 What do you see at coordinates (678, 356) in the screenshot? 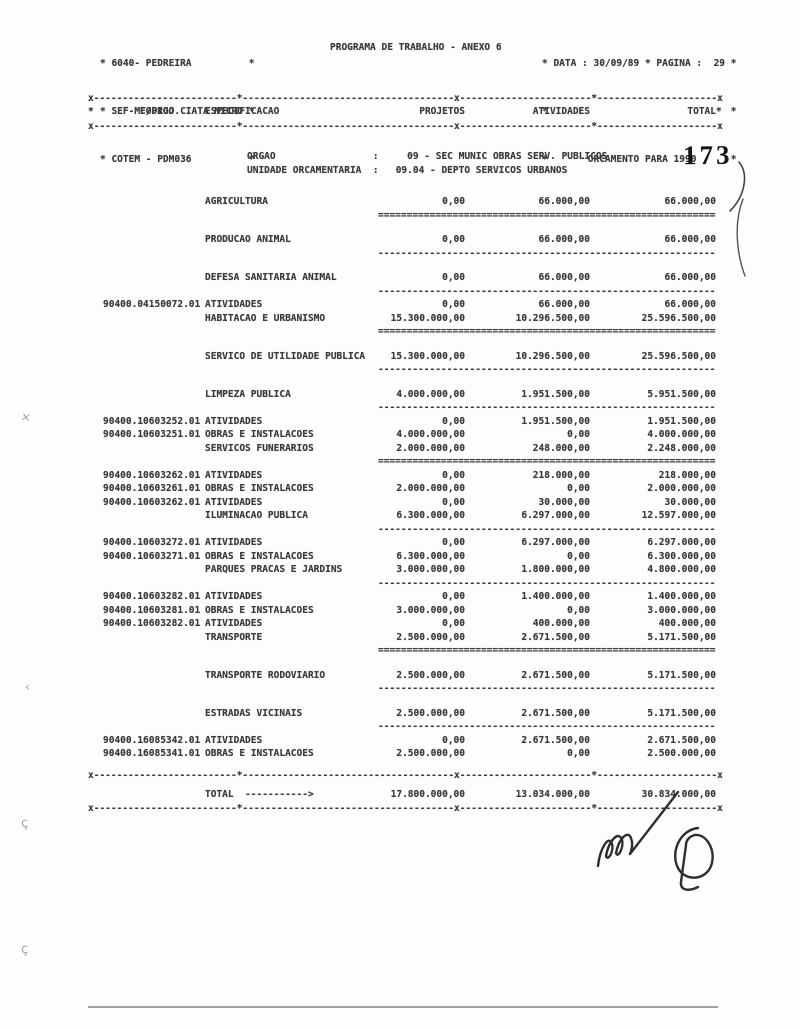
I see `value-total: 25.596.500,00` at bounding box center [678, 356].